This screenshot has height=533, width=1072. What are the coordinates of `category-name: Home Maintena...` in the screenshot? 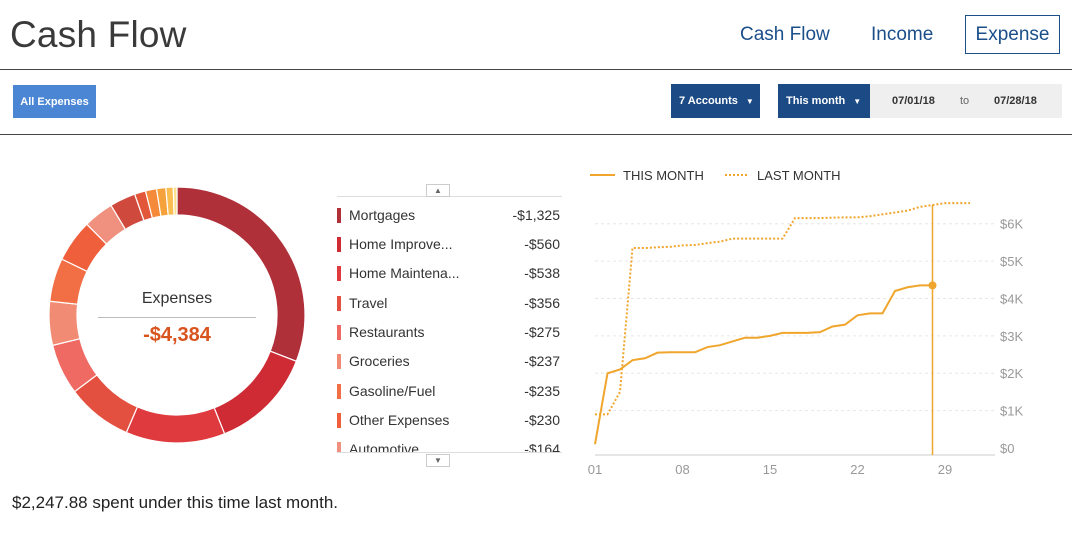 It's located at (404, 273).